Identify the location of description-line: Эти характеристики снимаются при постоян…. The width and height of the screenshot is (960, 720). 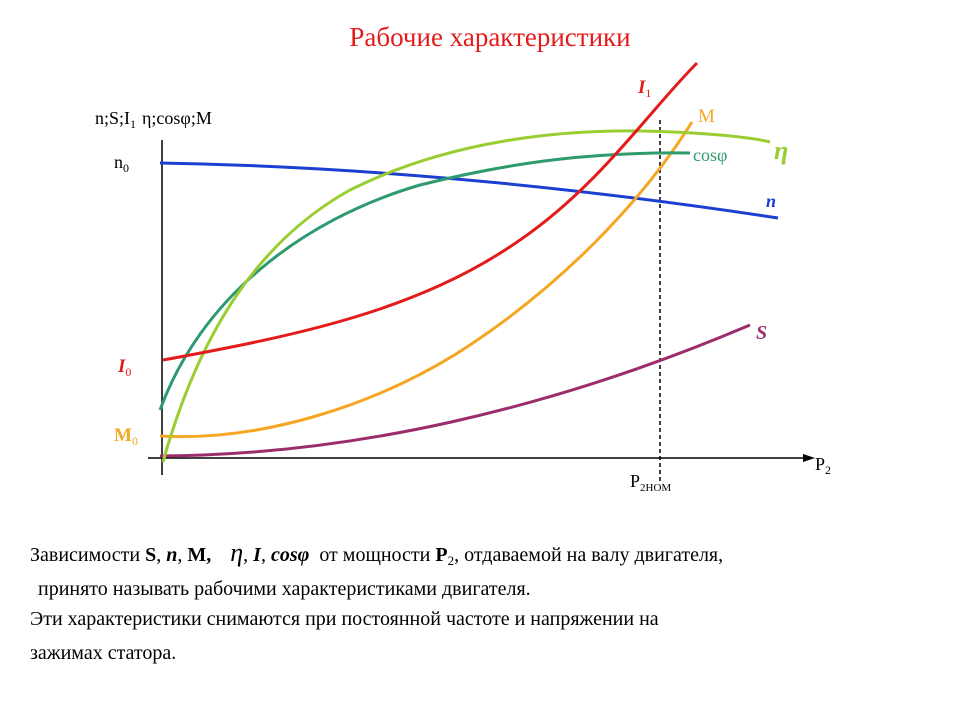
(344, 619).